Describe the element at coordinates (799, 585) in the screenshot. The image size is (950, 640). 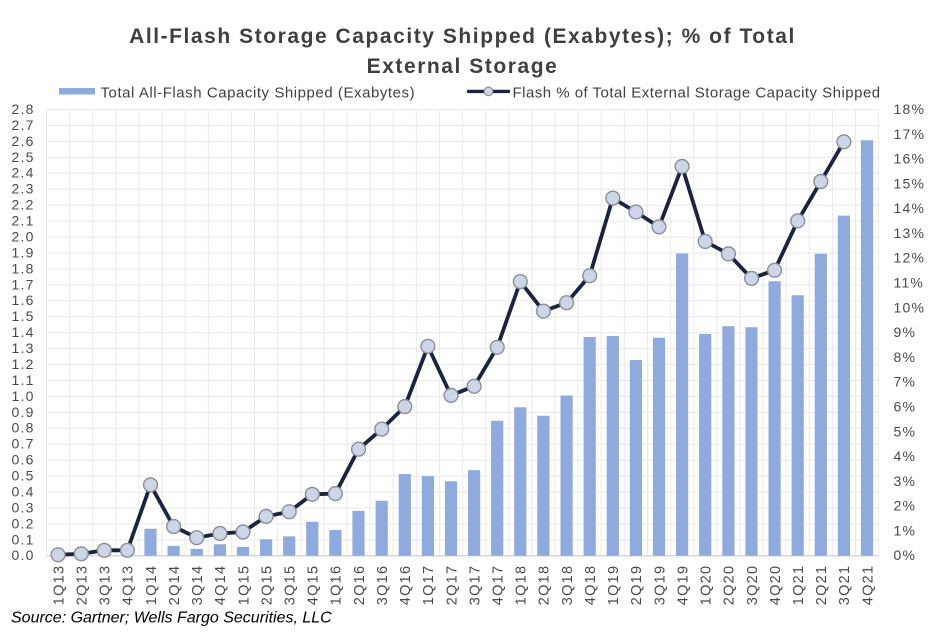
I see `svg-text: 1Q21` at that location.